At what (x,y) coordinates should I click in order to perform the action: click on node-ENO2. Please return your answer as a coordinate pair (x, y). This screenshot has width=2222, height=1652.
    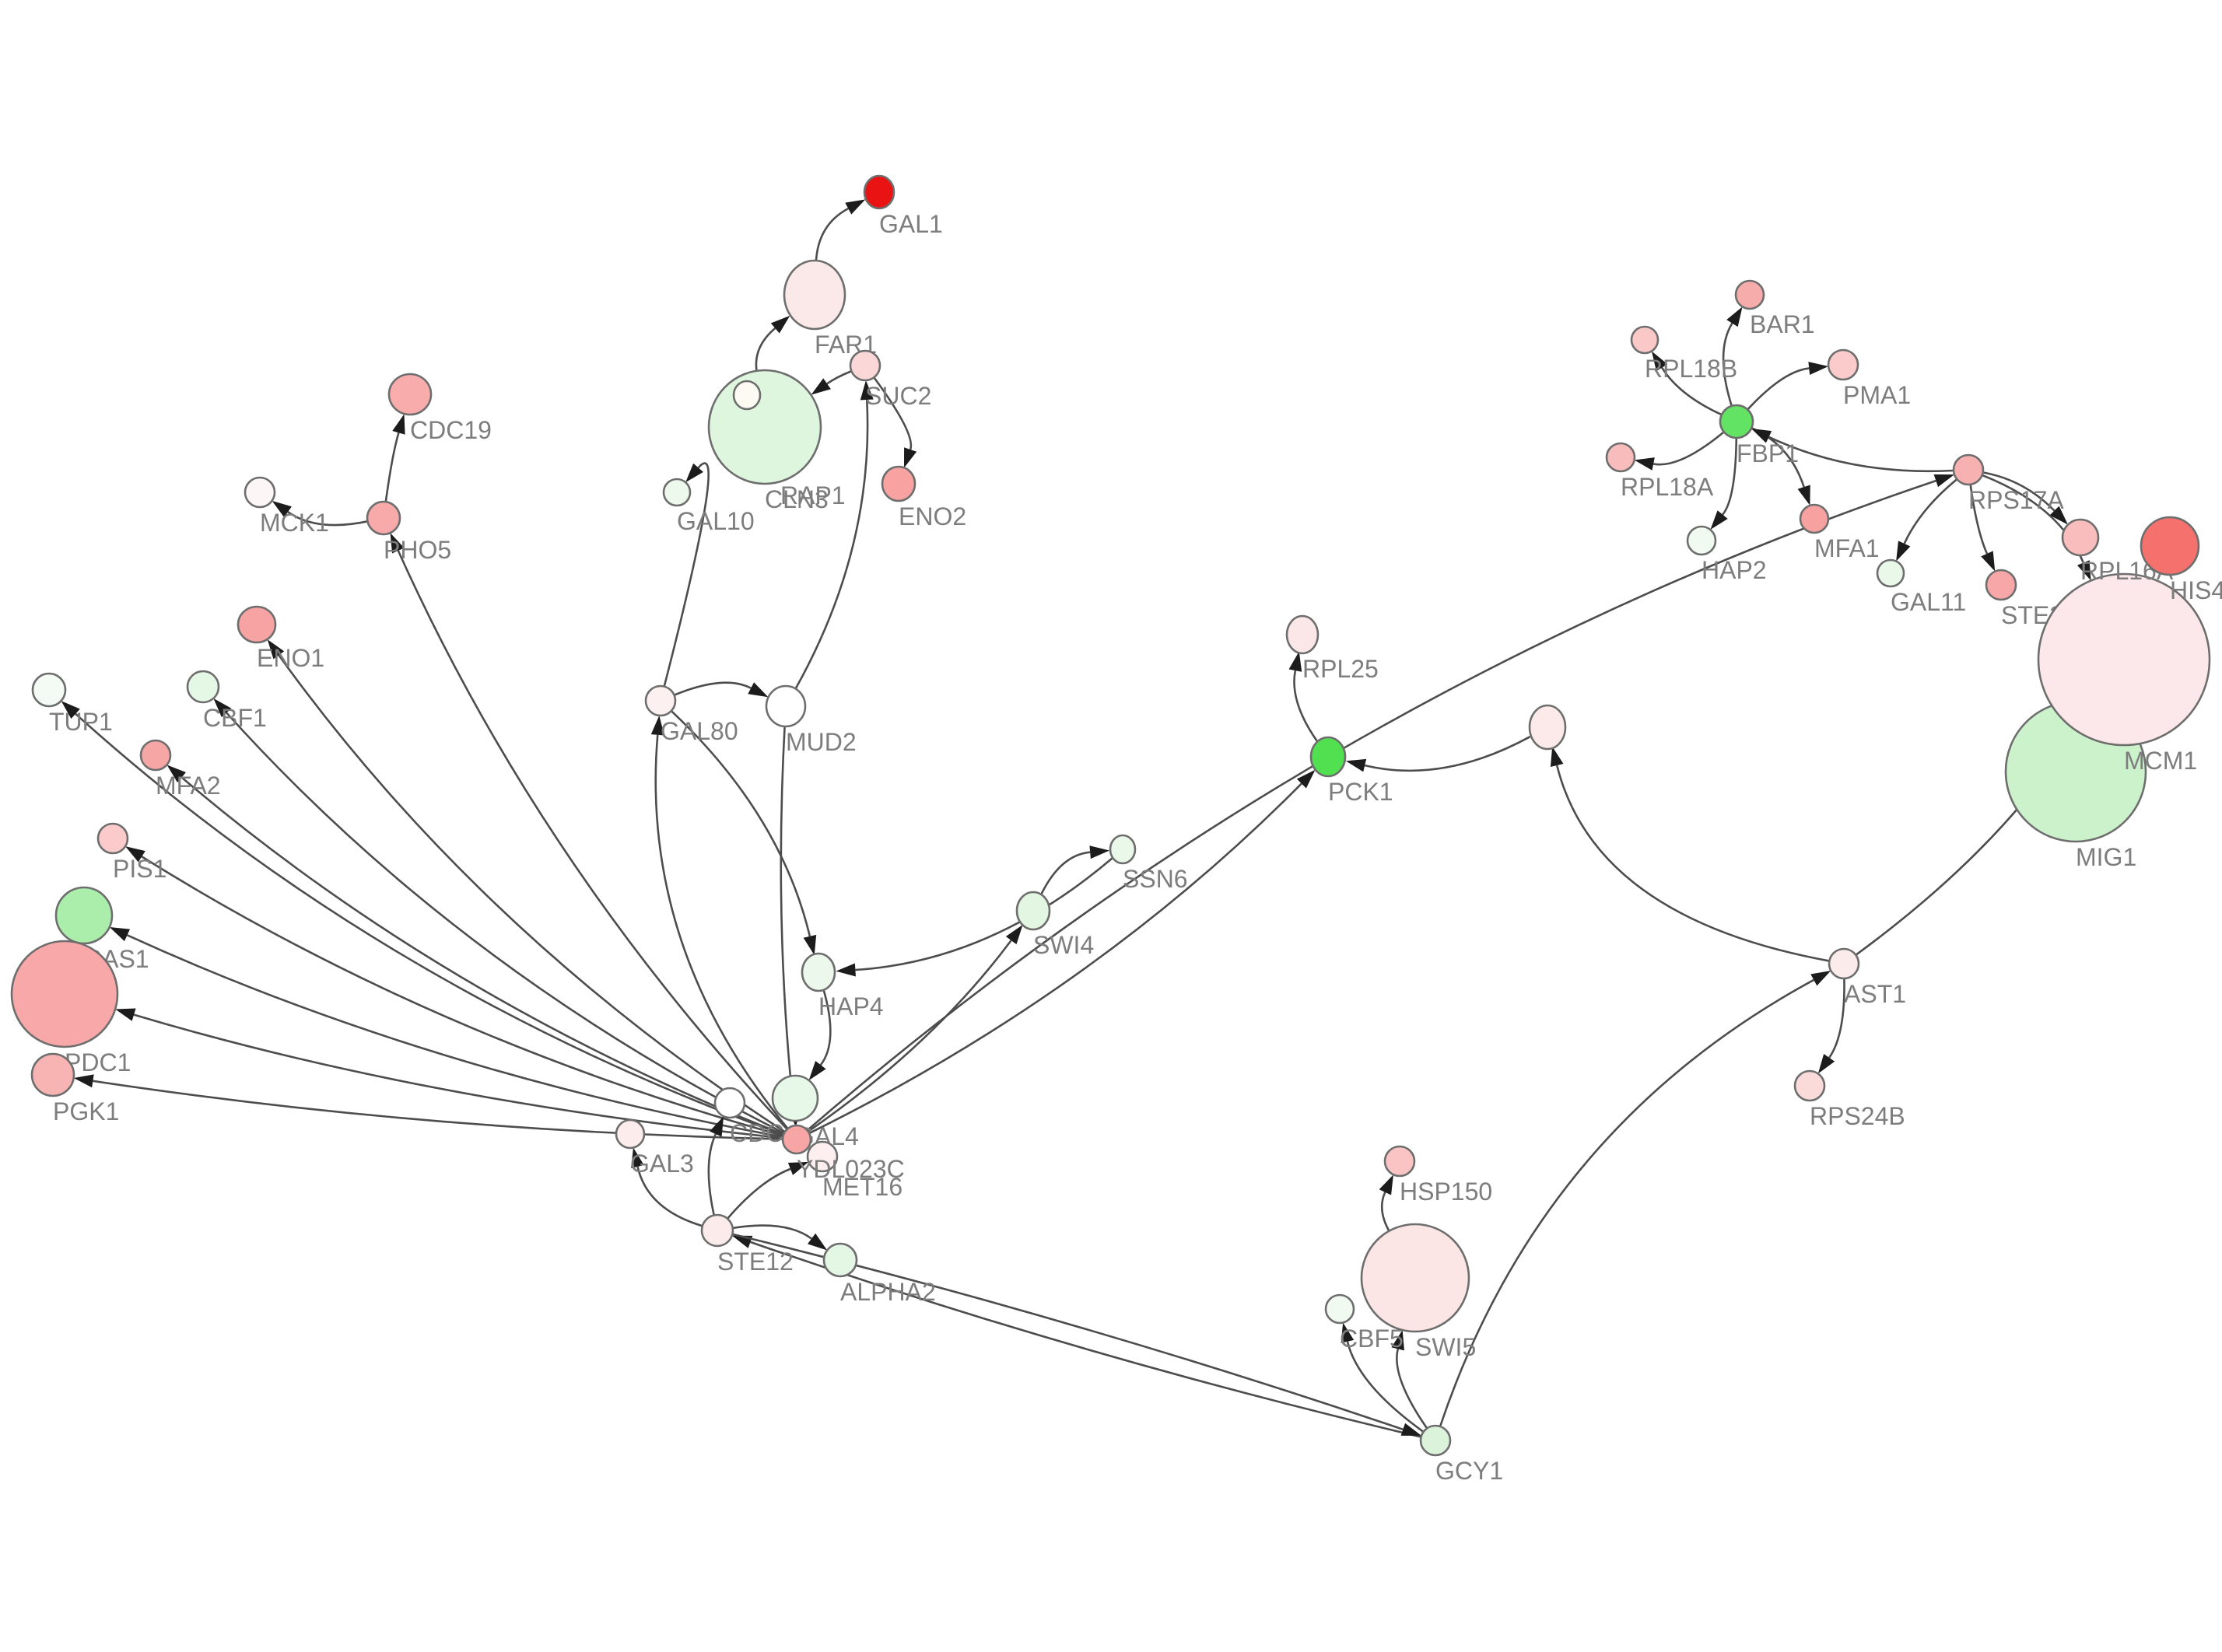
    Looking at the image, I should click on (898, 484).